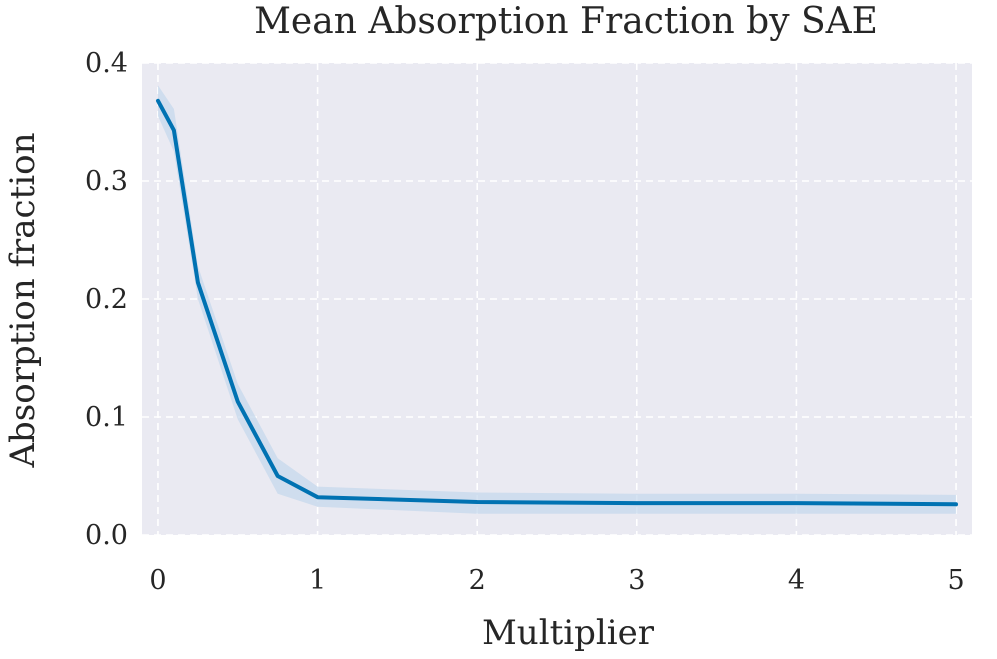 The width and height of the screenshot is (997, 659). Describe the element at coordinates (477, 580) in the screenshot. I see `x-tick-label: 2` at that location.